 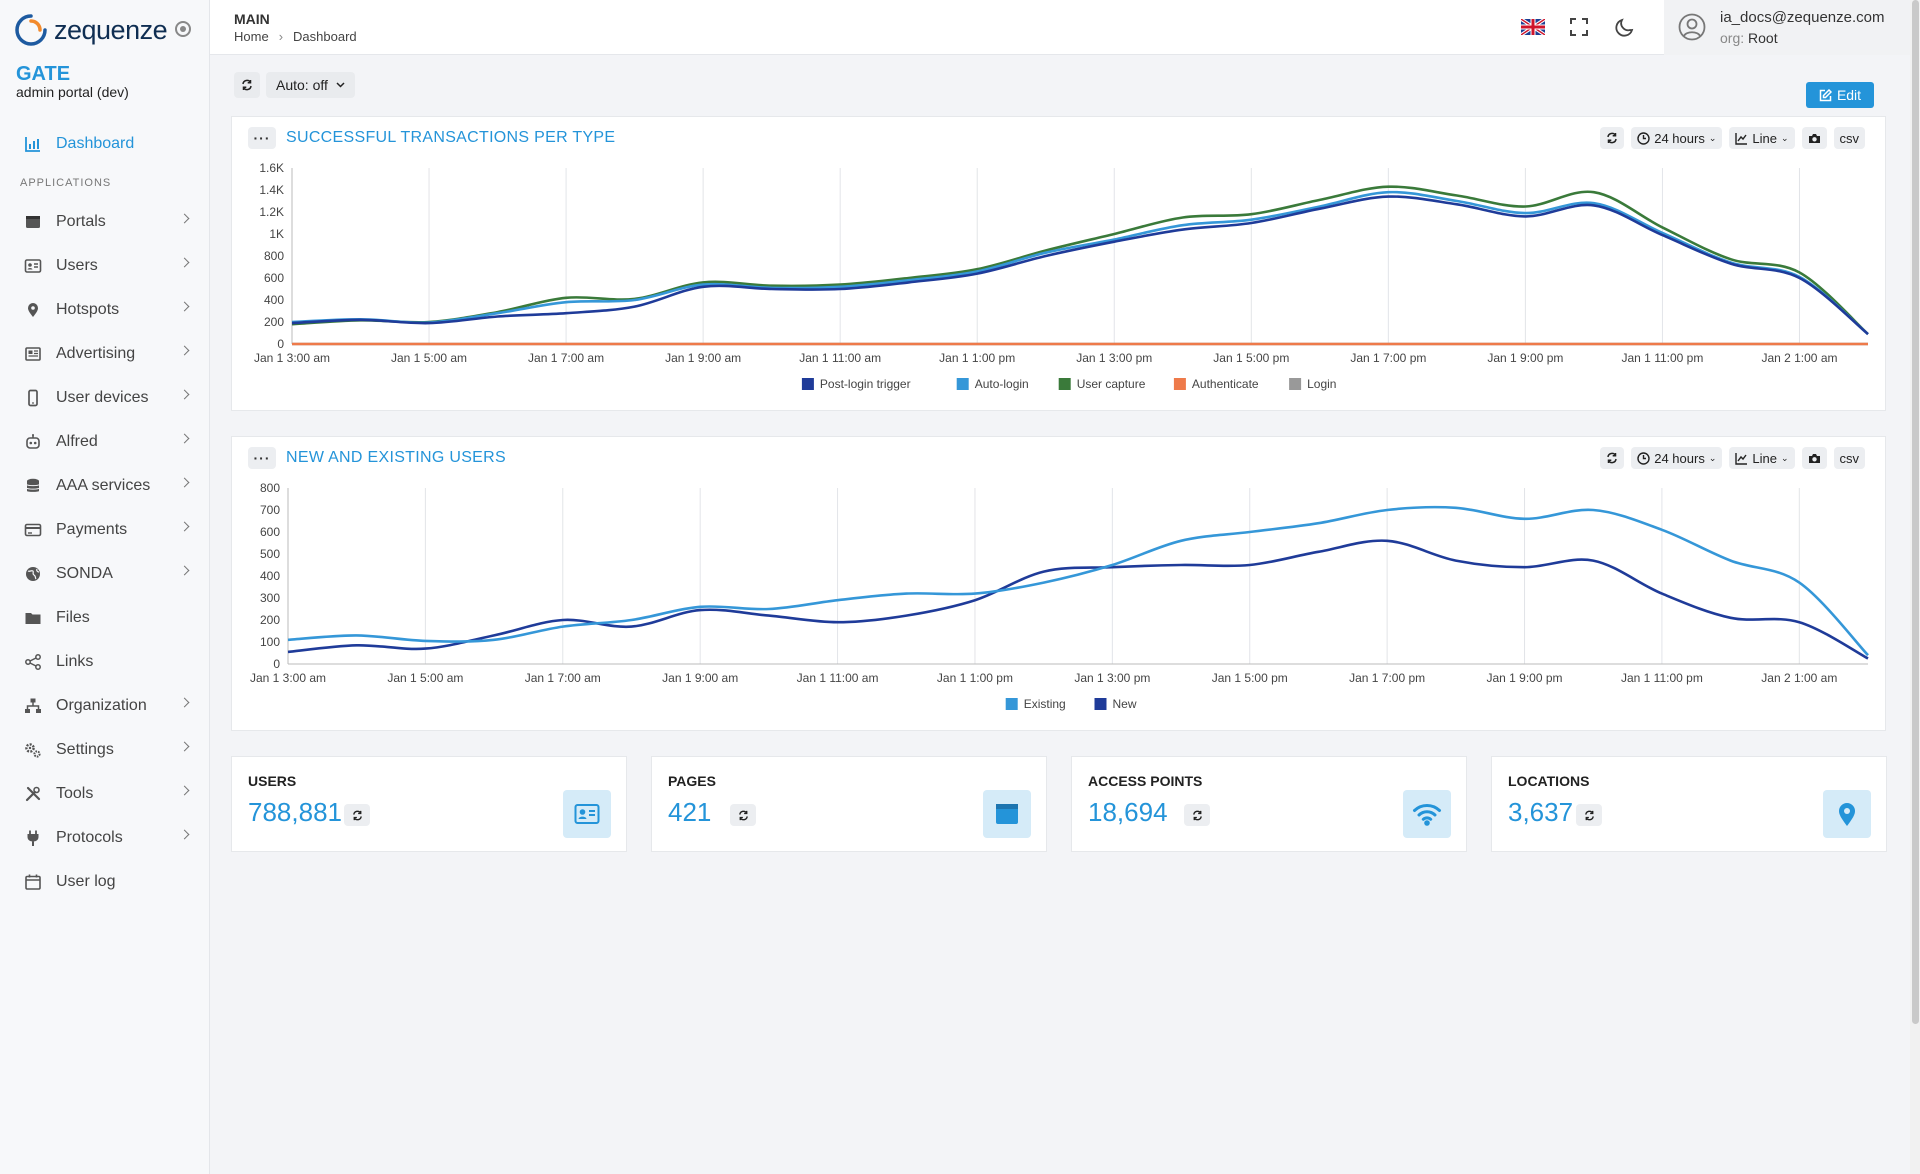 I want to click on user-menu: ia_docs@zequenze.com org: Root, so click(x=1787, y=27).